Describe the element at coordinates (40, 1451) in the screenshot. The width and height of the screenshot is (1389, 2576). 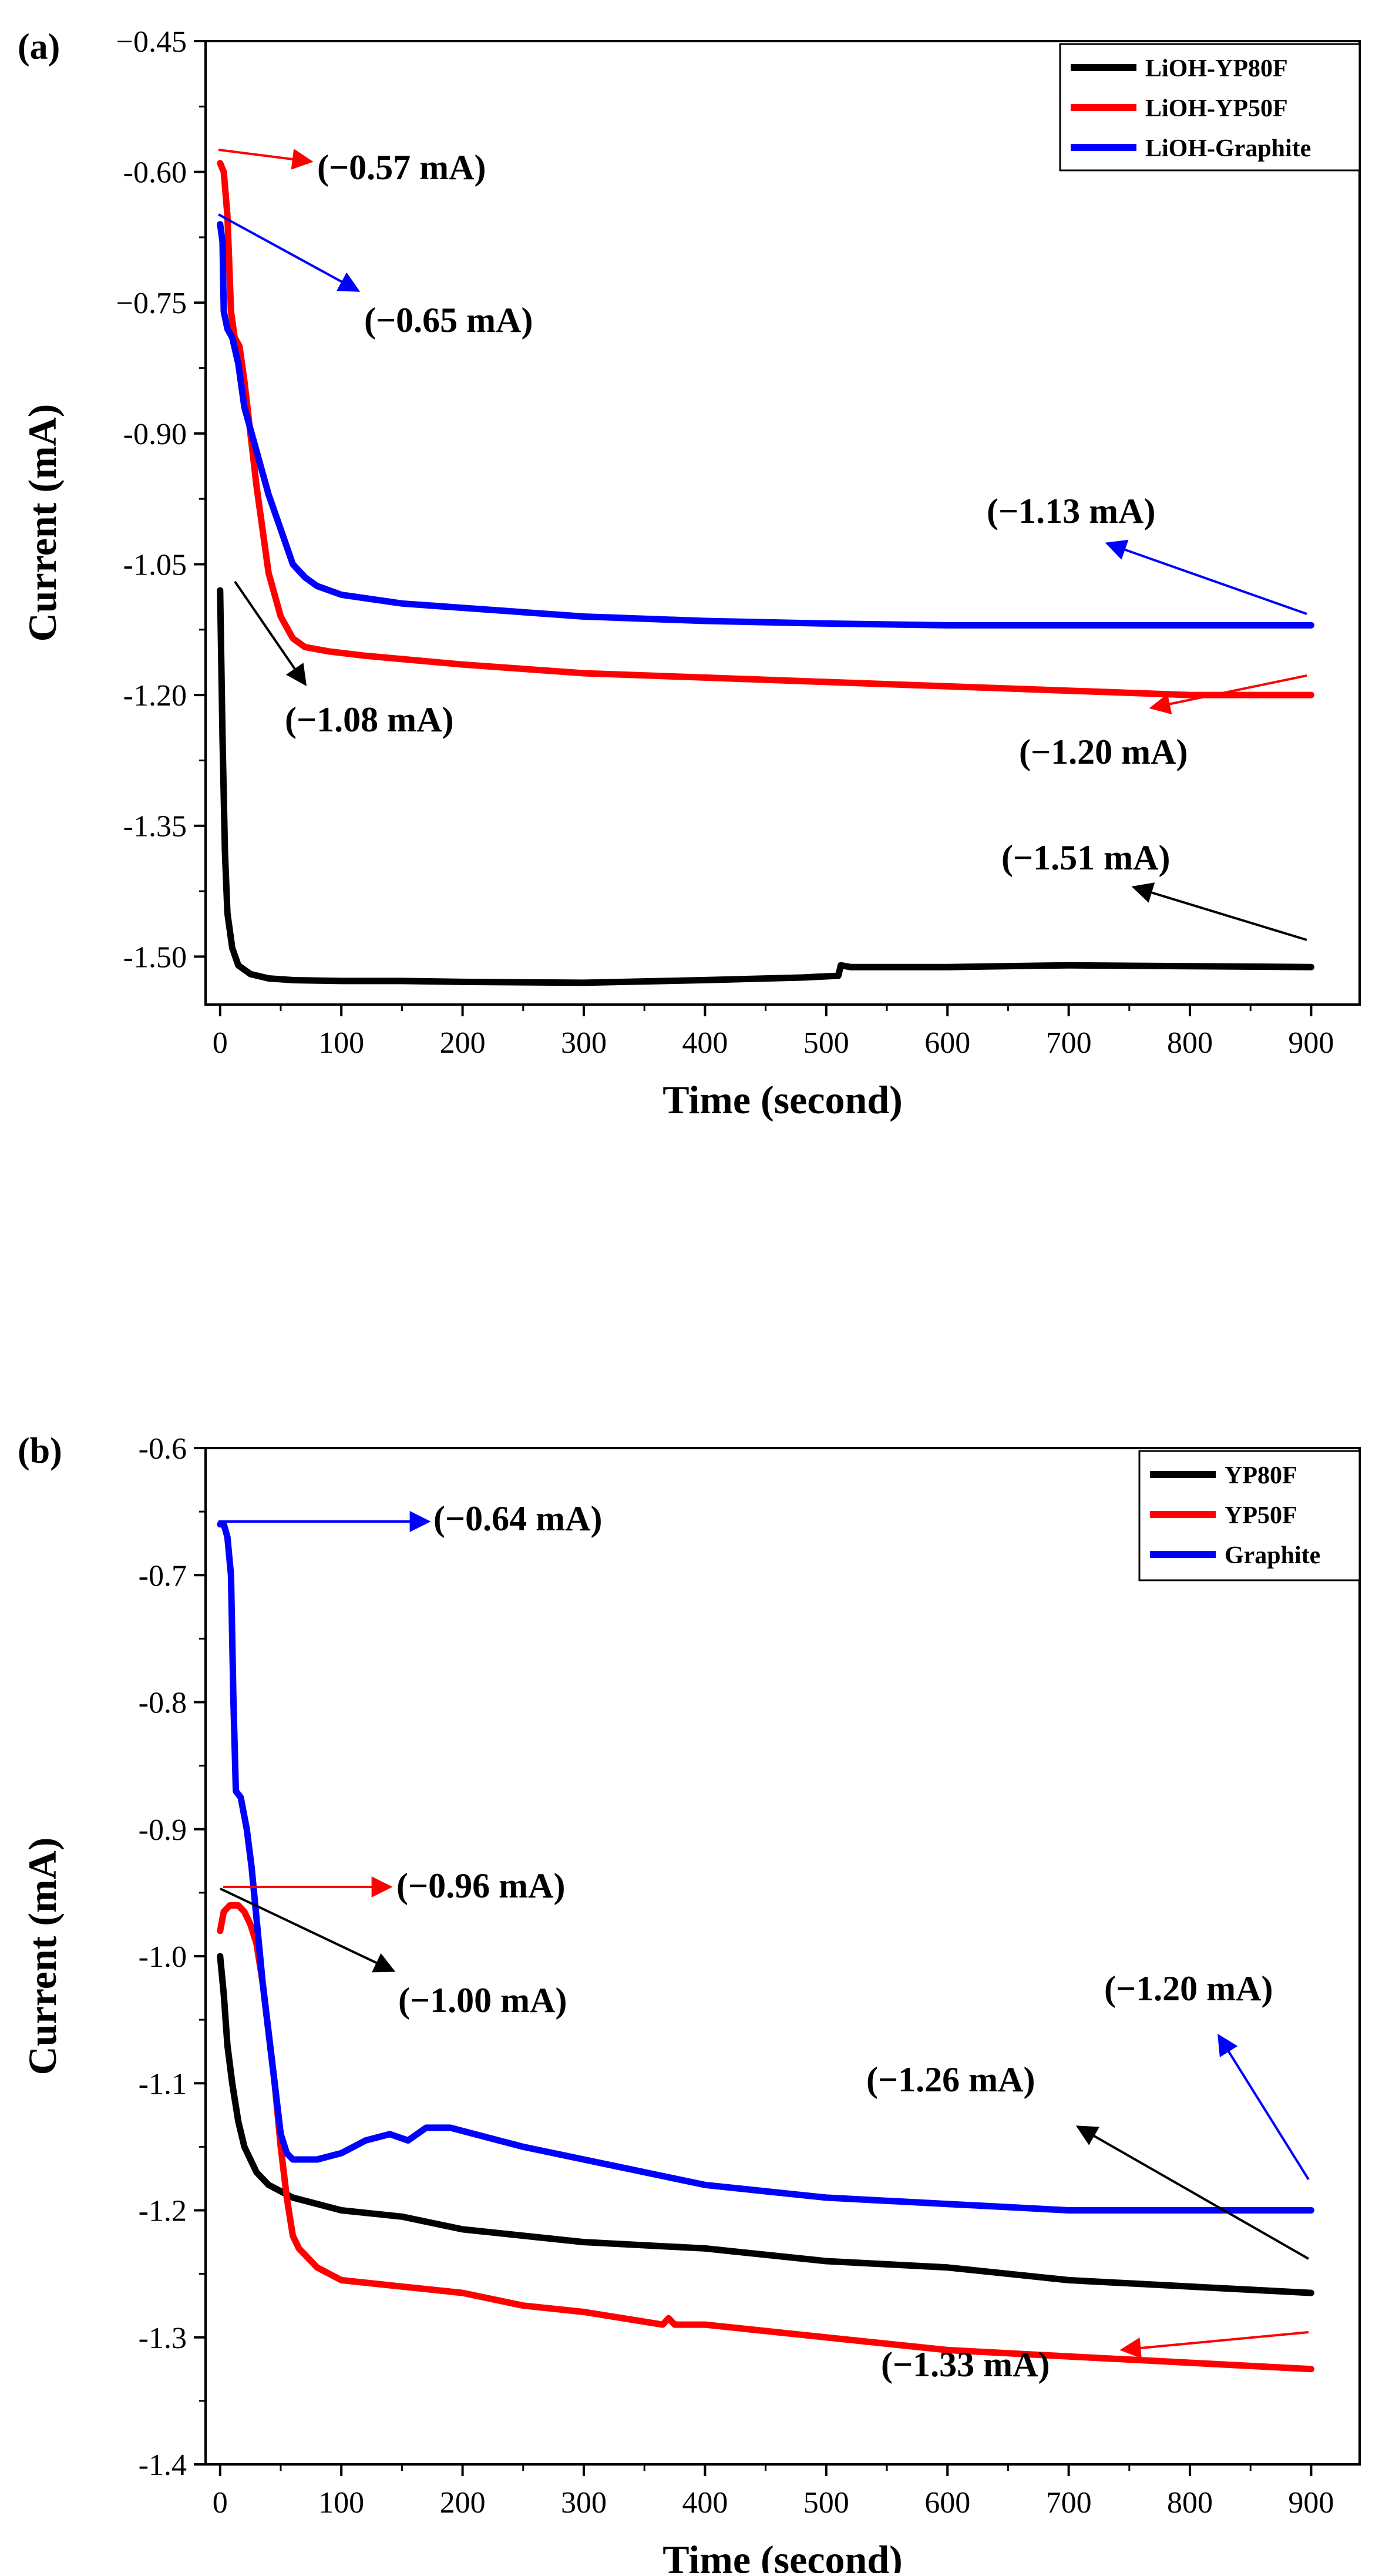
I see `panel-label: (b)` at that location.